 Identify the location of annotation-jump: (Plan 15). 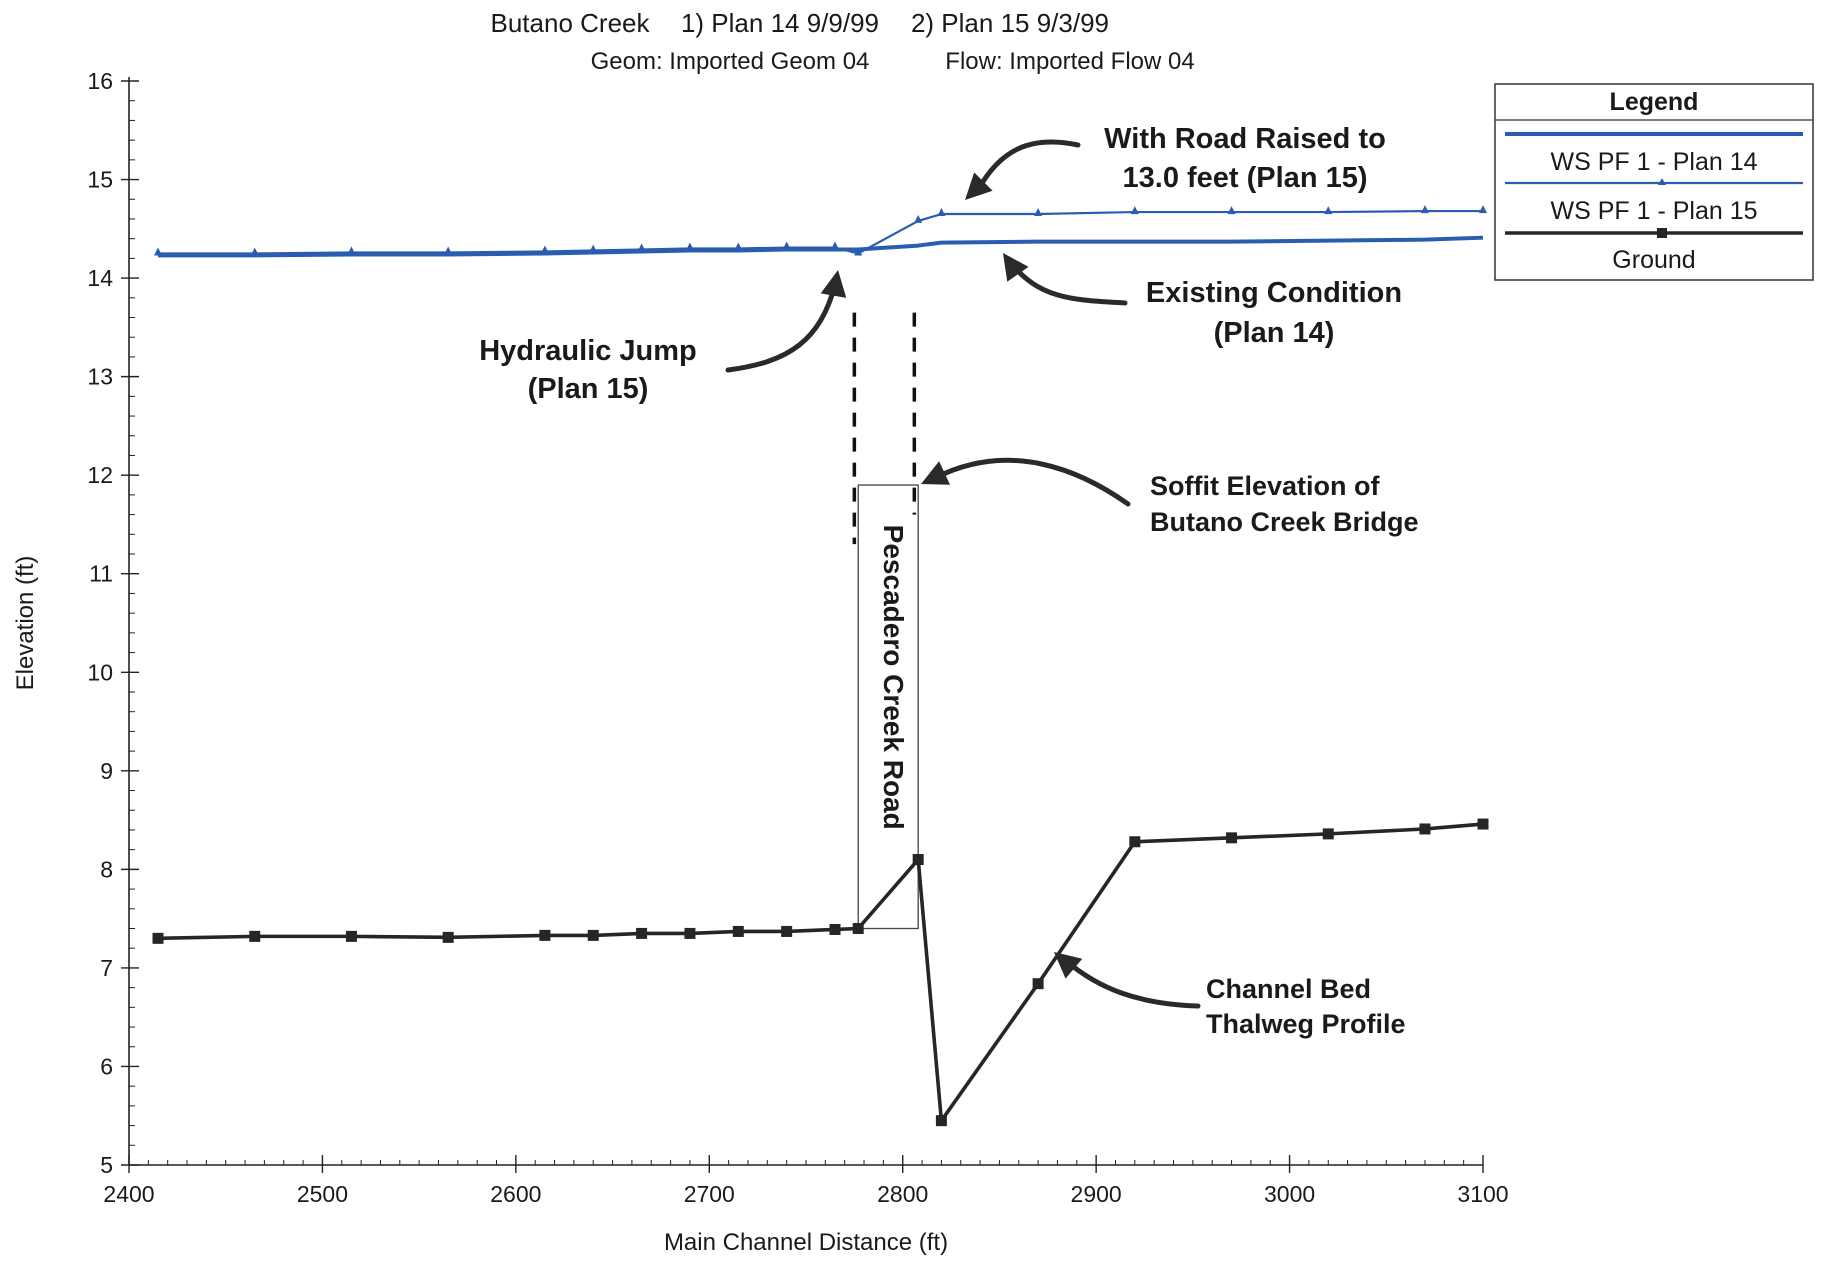
(588, 389).